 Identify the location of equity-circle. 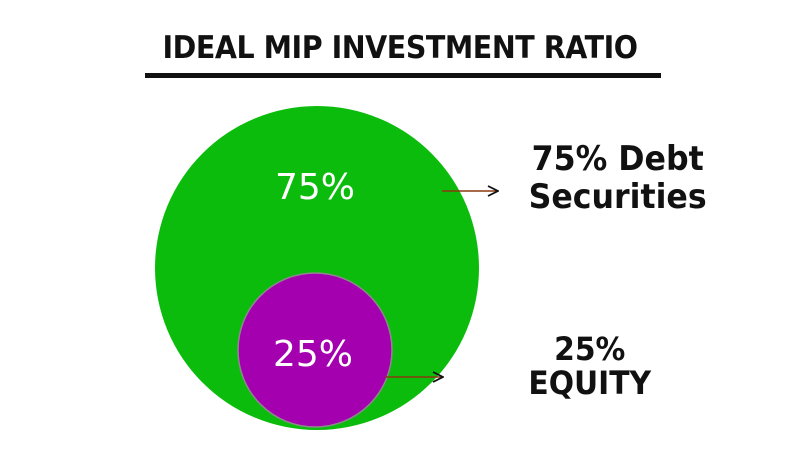
(315, 350).